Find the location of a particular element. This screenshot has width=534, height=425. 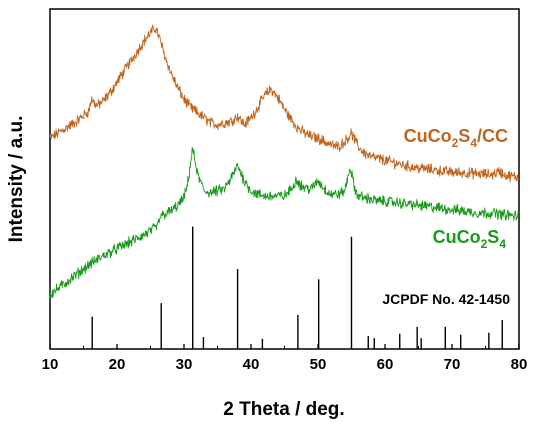

x-tick-label: 10 is located at coordinates (50, 364).